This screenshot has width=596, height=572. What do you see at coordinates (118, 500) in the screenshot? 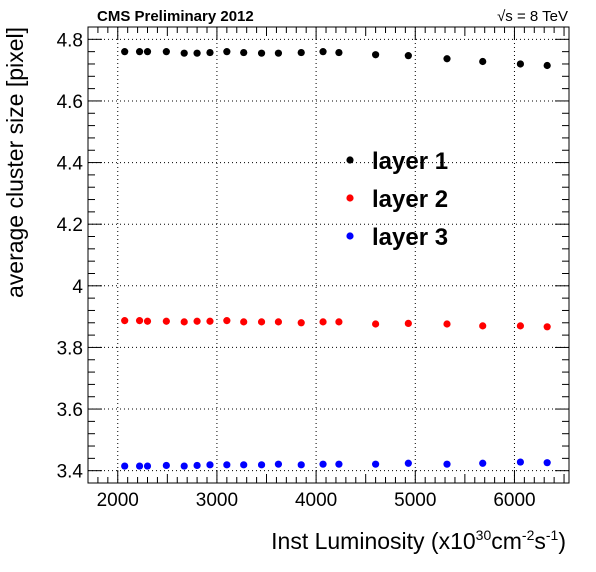
I see `x-tick-label: 2000` at bounding box center [118, 500].